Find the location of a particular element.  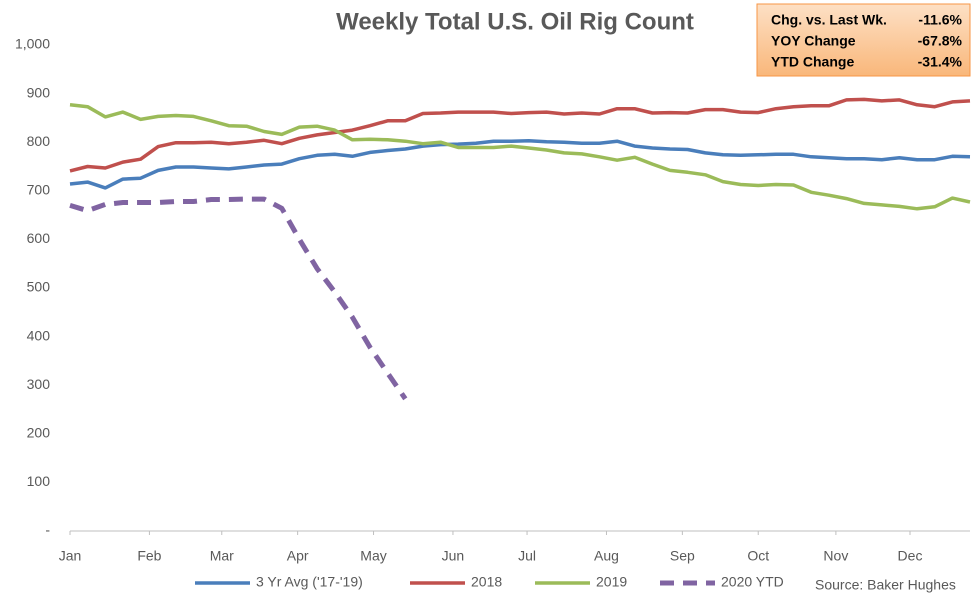

y-tick-label: 800 is located at coordinates (39, 141).